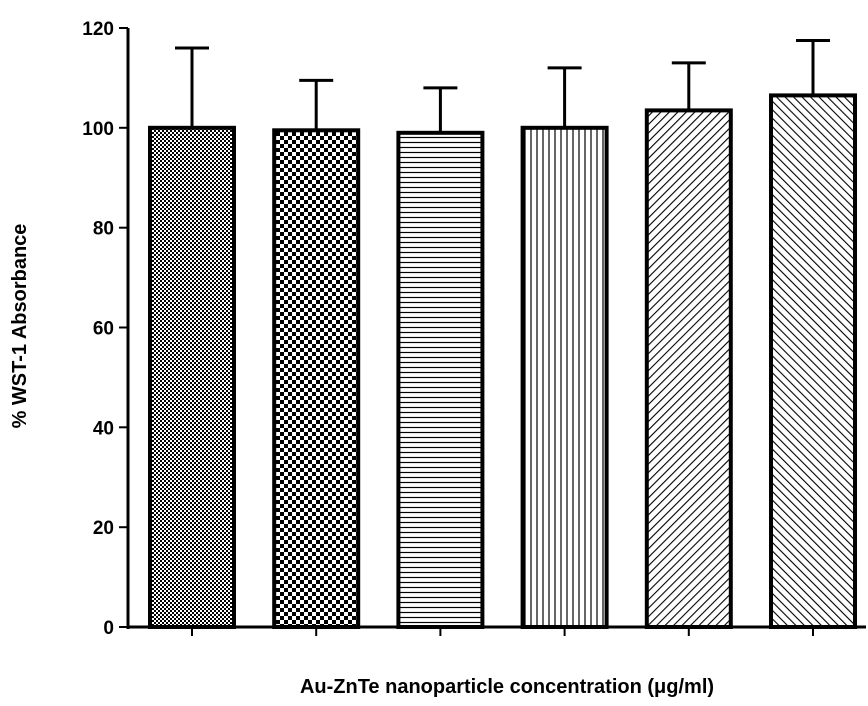  I want to click on y-tick-label-0: 0, so click(108, 628).